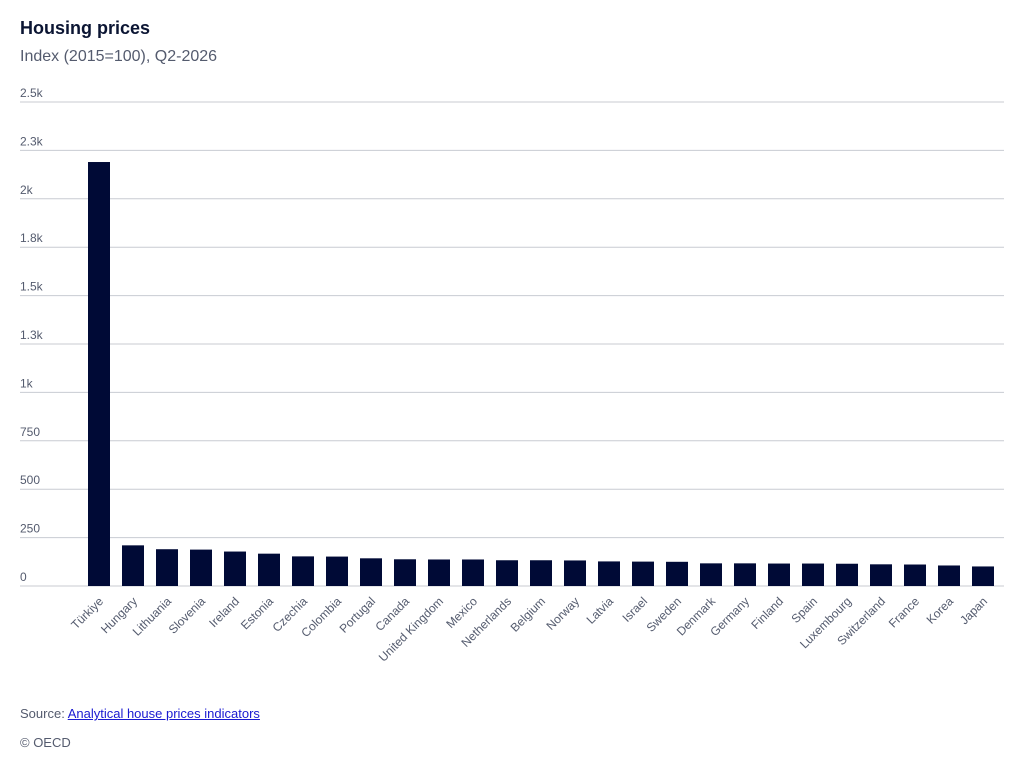 The image size is (1024, 768). What do you see at coordinates (99, 374) in the screenshot?
I see `bar-t-rkiye` at bounding box center [99, 374].